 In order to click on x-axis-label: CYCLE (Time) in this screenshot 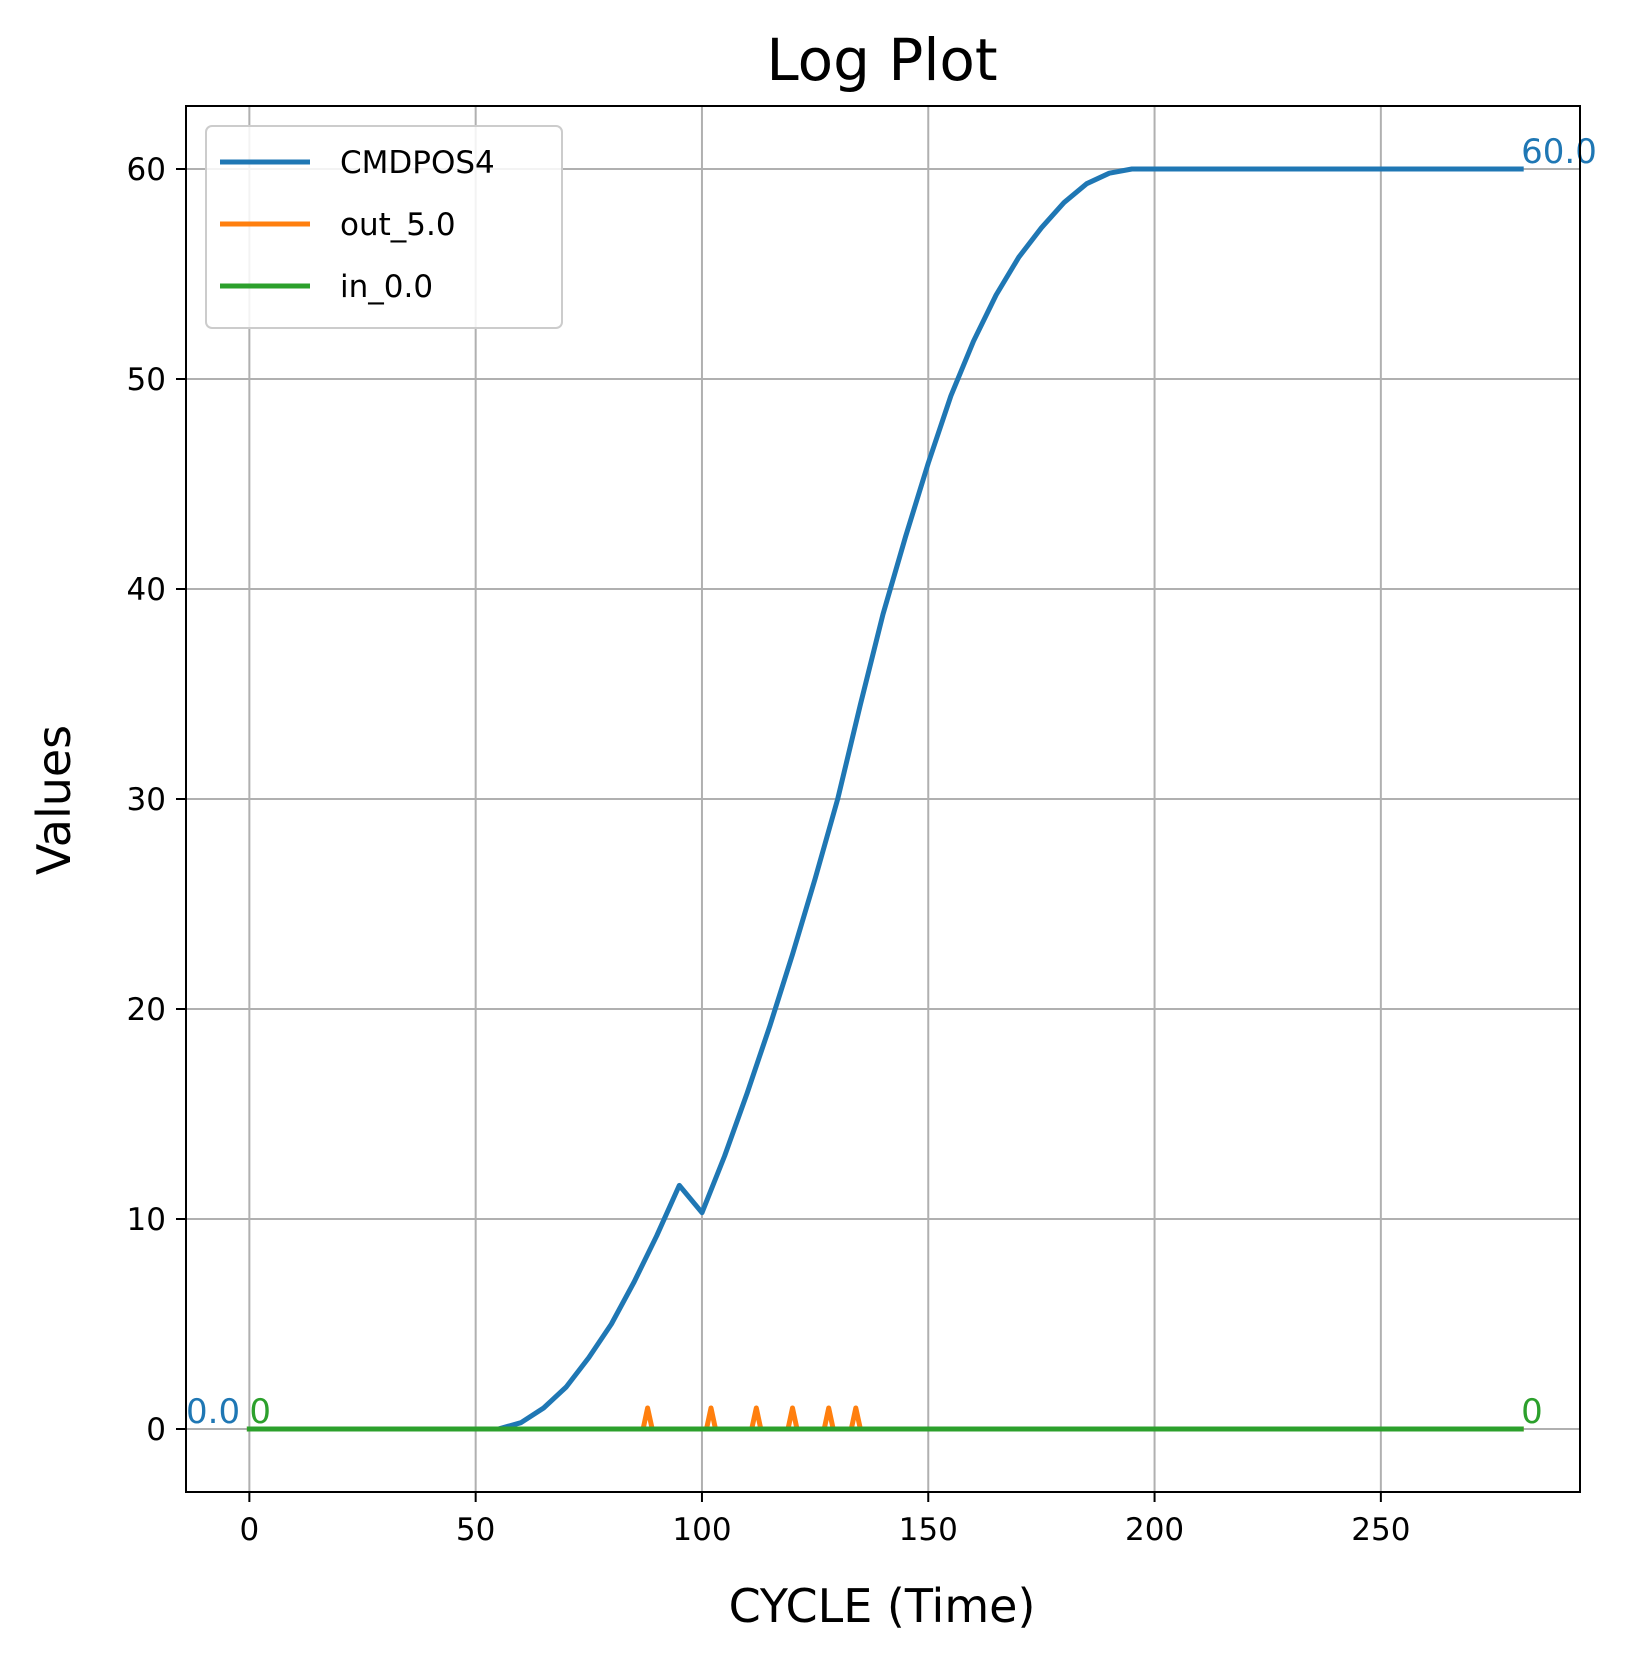, I will do `click(882, 1606)`.